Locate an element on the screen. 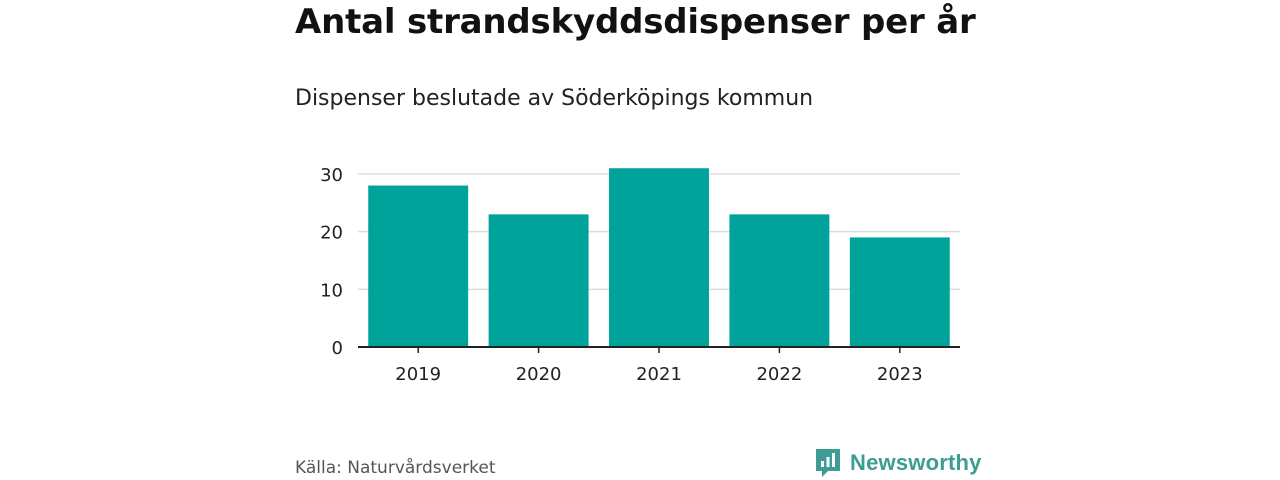 The height and width of the screenshot is (480, 1280). bar-2020 is located at coordinates (538, 280).